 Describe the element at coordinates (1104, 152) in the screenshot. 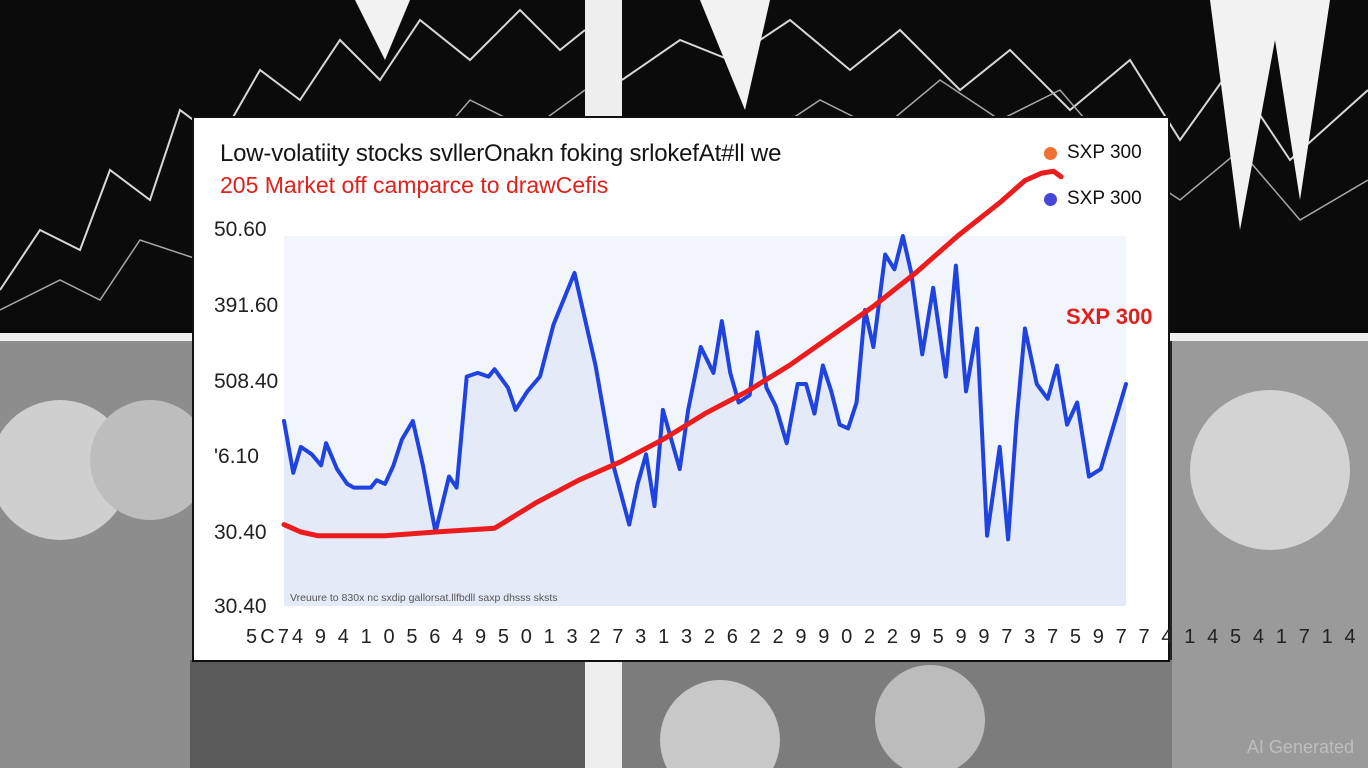

I see `legend-label-orange: SXP 300` at that location.